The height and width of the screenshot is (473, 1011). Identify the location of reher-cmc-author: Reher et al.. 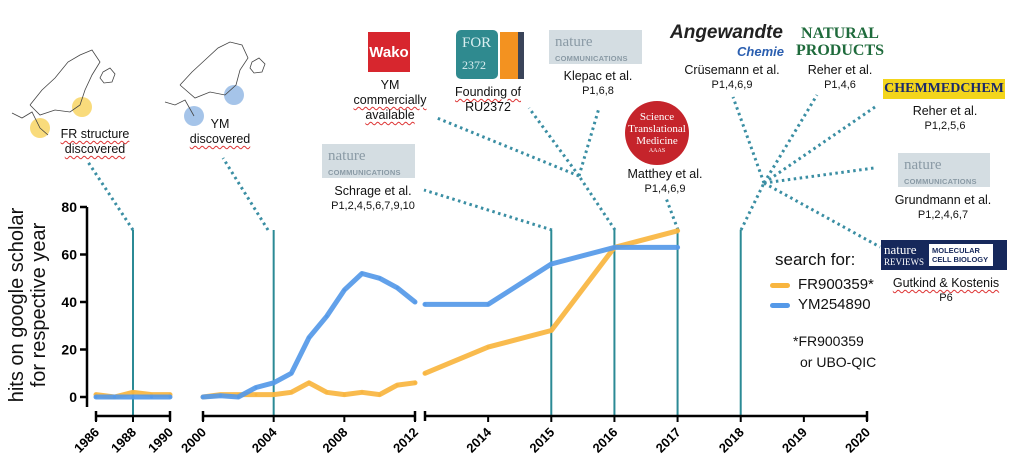
(945, 111).